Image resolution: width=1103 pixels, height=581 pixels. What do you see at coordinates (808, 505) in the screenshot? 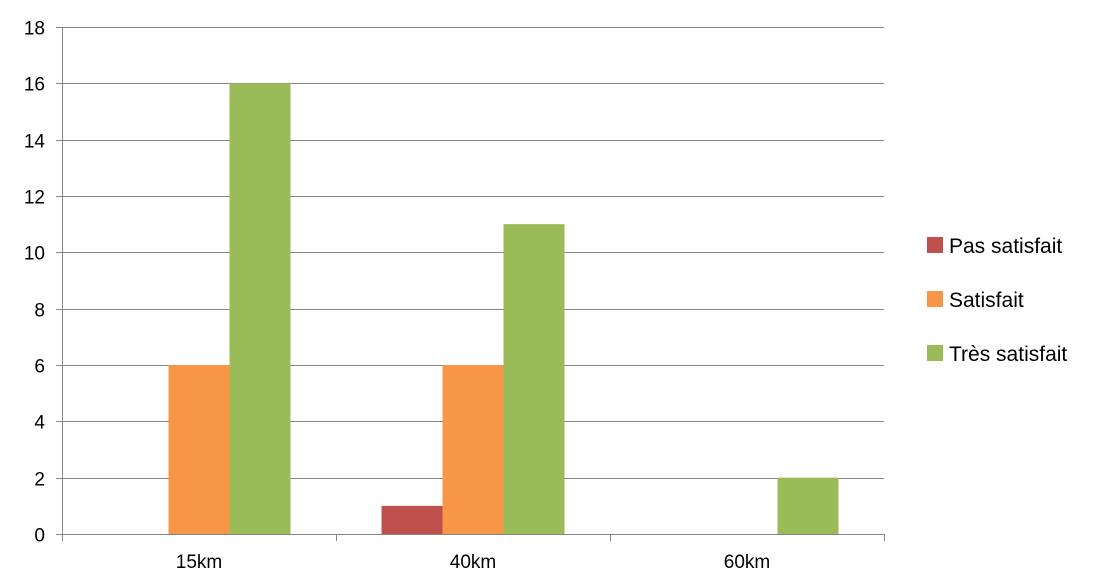
I see `bar-très-satisfait-60km` at bounding box center [808, 505].